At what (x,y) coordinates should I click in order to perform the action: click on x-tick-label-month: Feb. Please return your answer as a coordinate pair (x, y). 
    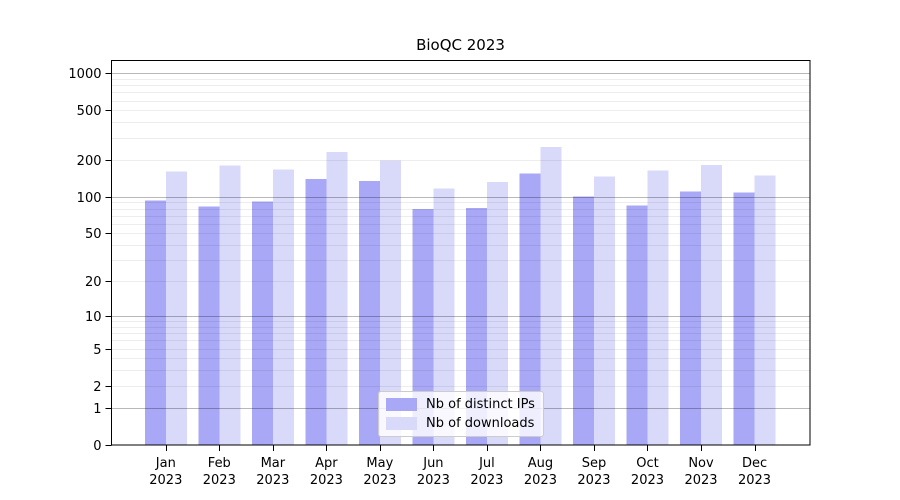
    Looking at the image, I should click on (219, 463).